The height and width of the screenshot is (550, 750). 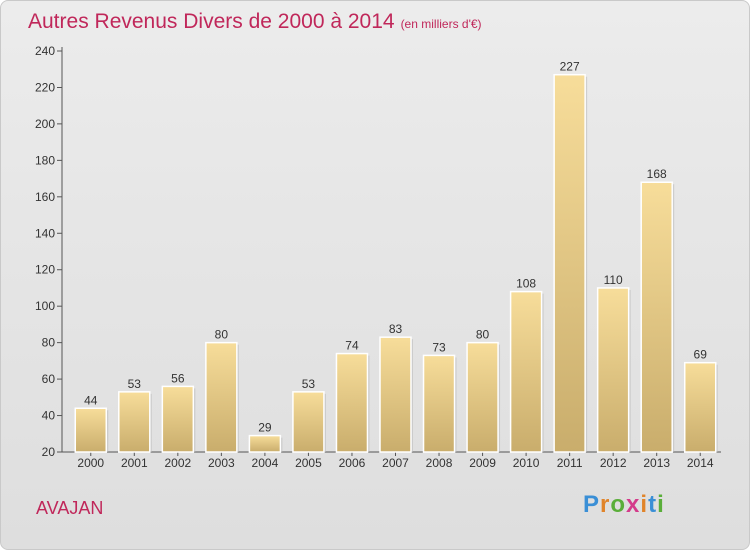 What do you see at coordinates (395, 463) in the screenshot?
I see `x-tick-label: 2007` at bounding box center [395, 463].